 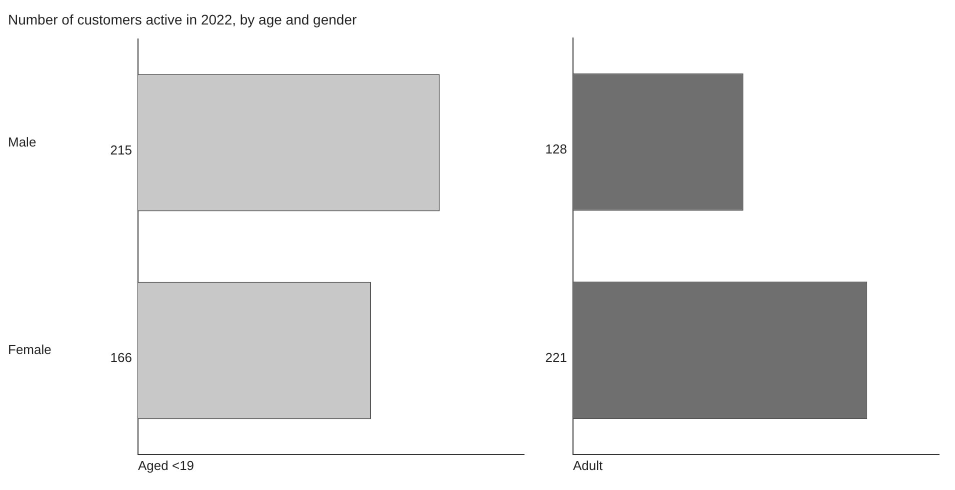 I want to click on x-axis-title: Adult, so click(x=588, y=465).